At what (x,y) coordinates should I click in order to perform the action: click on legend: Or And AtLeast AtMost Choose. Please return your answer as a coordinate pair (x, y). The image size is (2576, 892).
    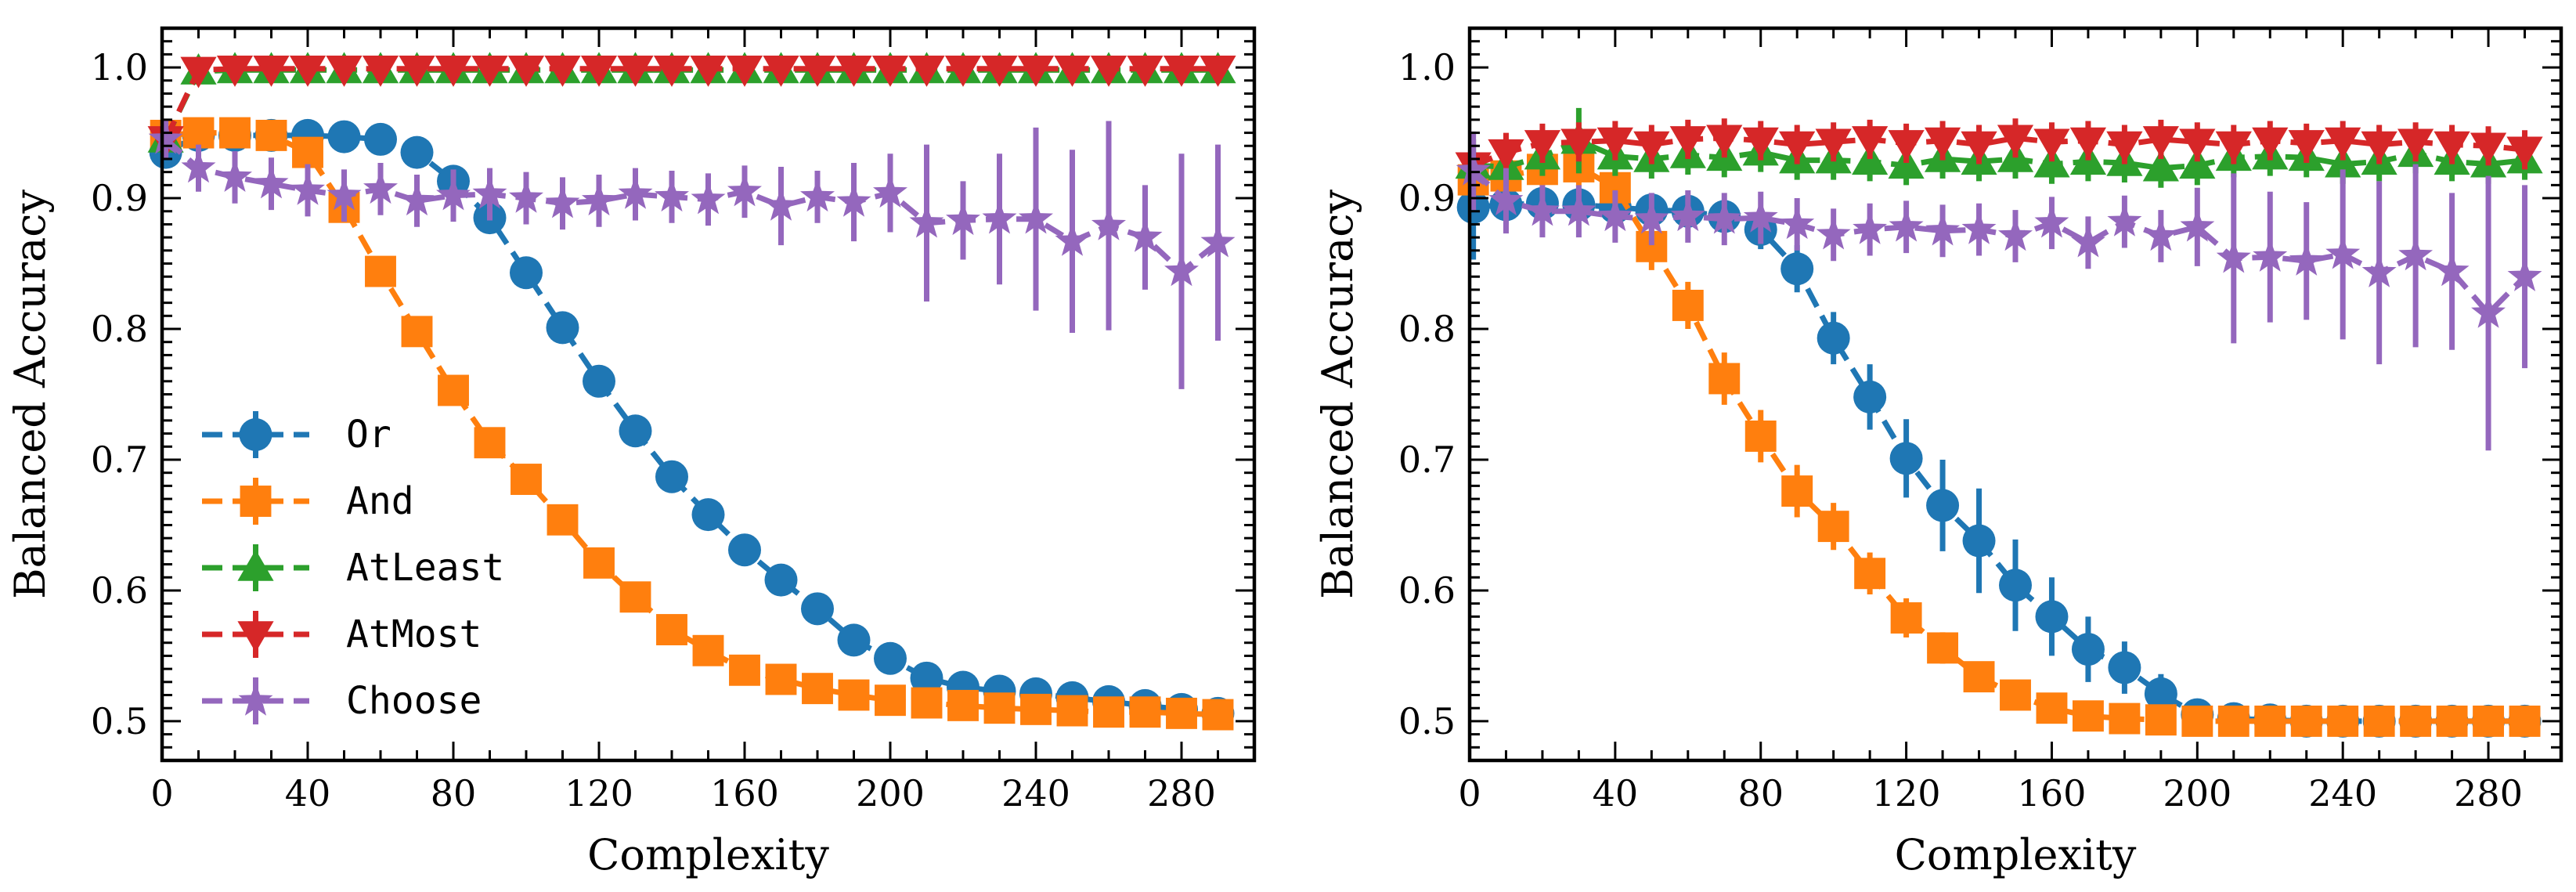
    Looking at the image, I should click on (353, 567).